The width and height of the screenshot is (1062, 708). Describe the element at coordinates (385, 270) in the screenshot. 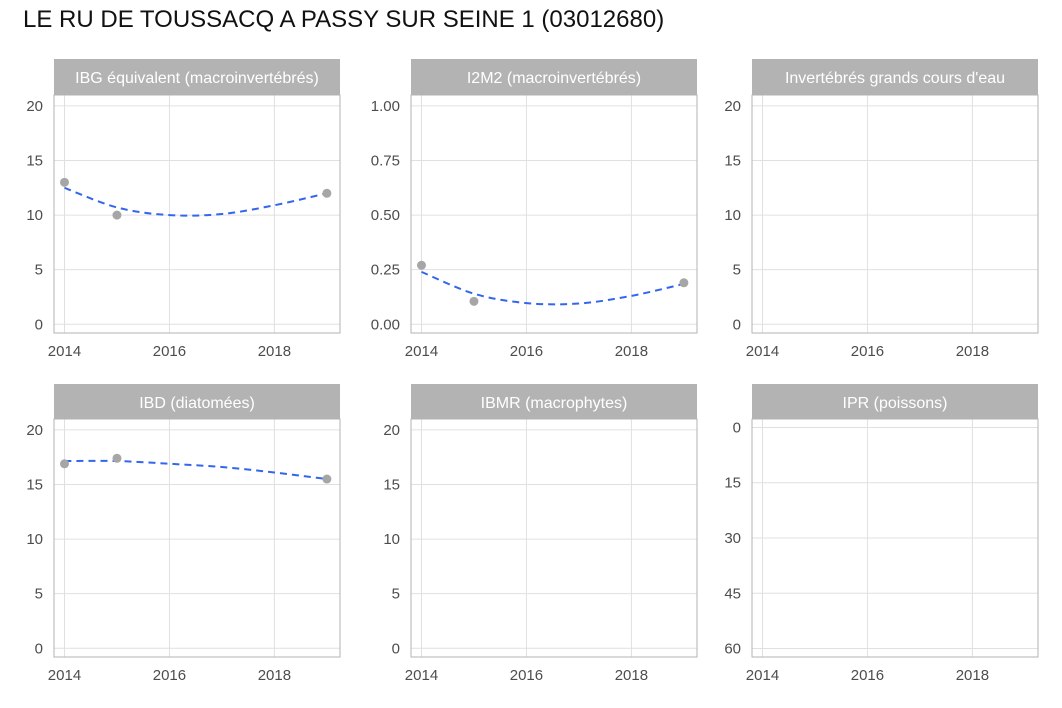

I see `y-tick-label: 0.25` at that location.